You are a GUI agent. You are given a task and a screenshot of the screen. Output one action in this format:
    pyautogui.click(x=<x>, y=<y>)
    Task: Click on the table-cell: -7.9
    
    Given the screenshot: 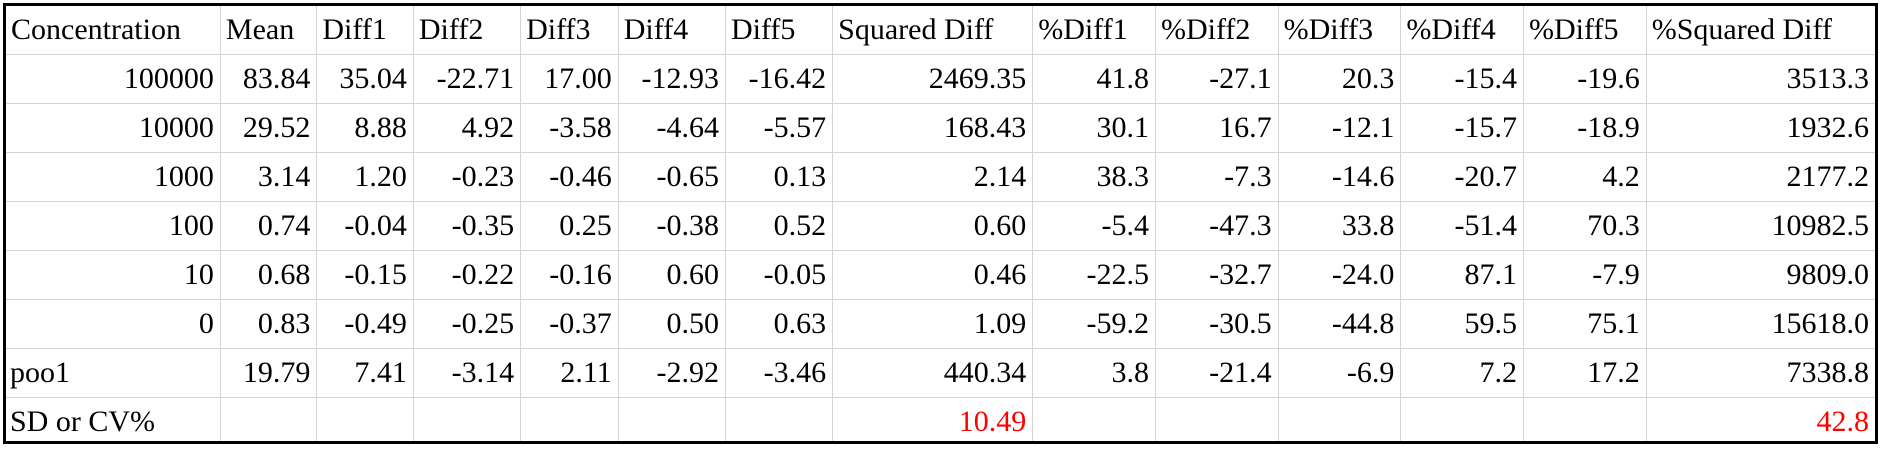 What is the action you would take?
    pyautogui.click(x=1585, y=275)
    